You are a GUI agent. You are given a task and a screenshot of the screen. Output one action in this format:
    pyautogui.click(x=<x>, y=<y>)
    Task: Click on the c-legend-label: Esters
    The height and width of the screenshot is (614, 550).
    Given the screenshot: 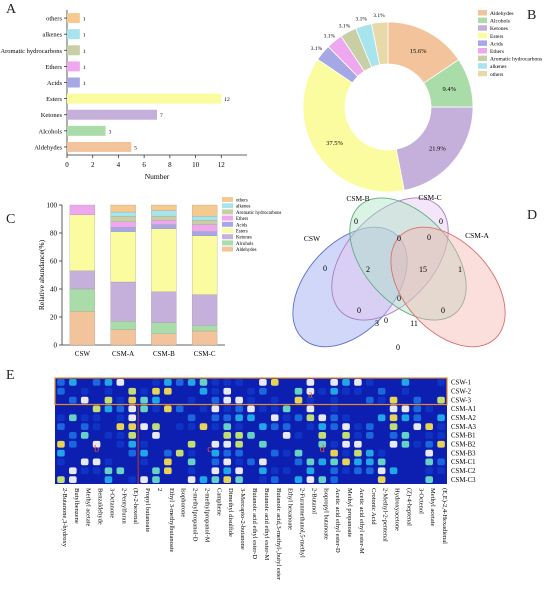 What is the action you would take?
    pyautogui.click(x=242, y=232)
    